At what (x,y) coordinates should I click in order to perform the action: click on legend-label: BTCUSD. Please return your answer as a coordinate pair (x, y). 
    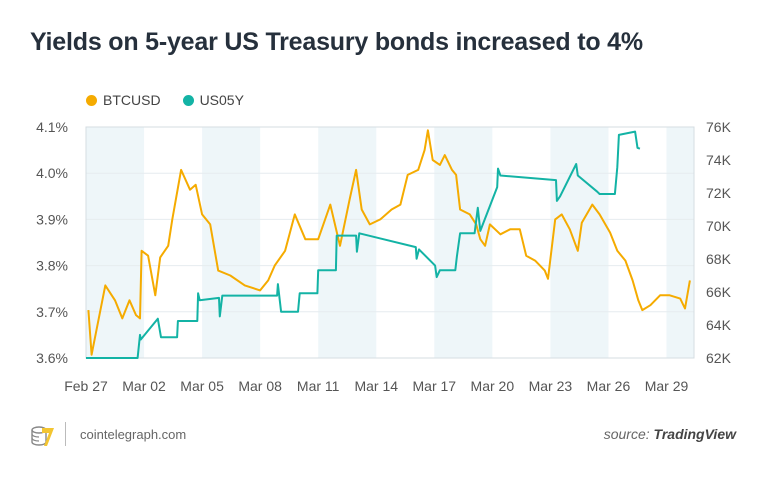
    Looking at the image, I should click on (132, 100).